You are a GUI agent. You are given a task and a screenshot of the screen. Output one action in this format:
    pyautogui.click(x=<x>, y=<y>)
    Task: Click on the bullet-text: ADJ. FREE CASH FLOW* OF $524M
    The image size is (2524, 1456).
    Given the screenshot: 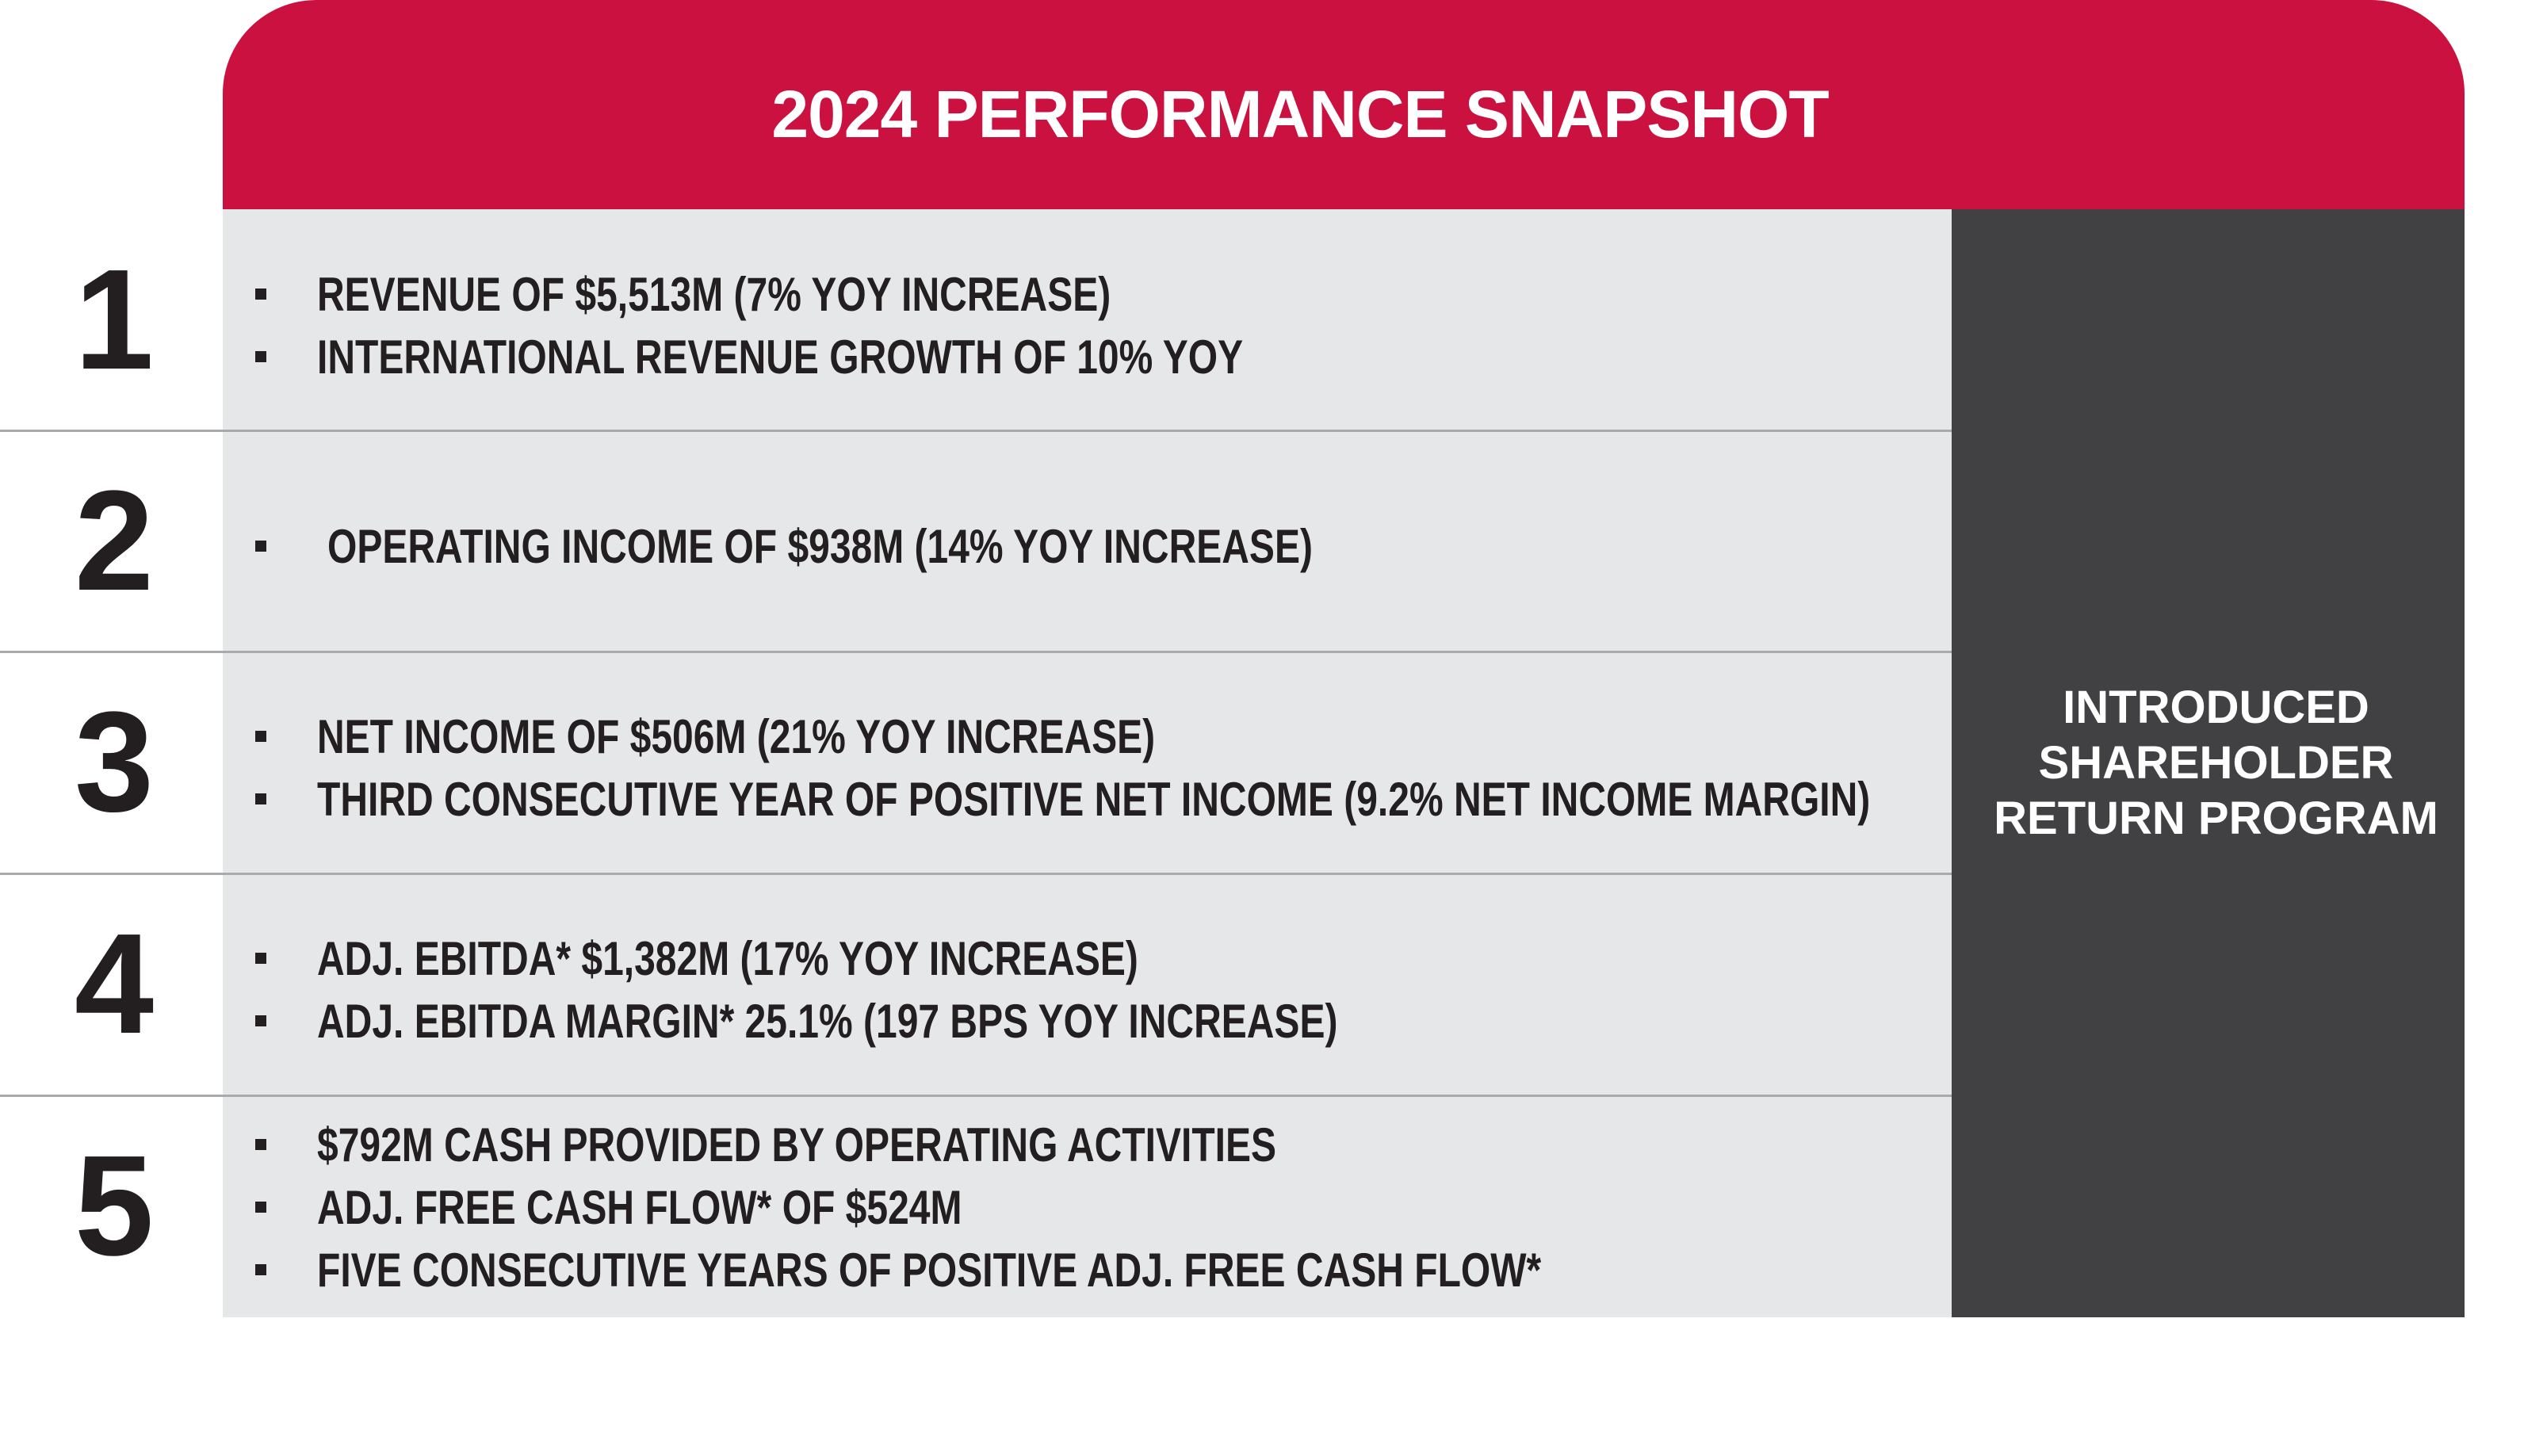 What is the action you would take?
    pyautogui.click(x=639, y=1207)
    